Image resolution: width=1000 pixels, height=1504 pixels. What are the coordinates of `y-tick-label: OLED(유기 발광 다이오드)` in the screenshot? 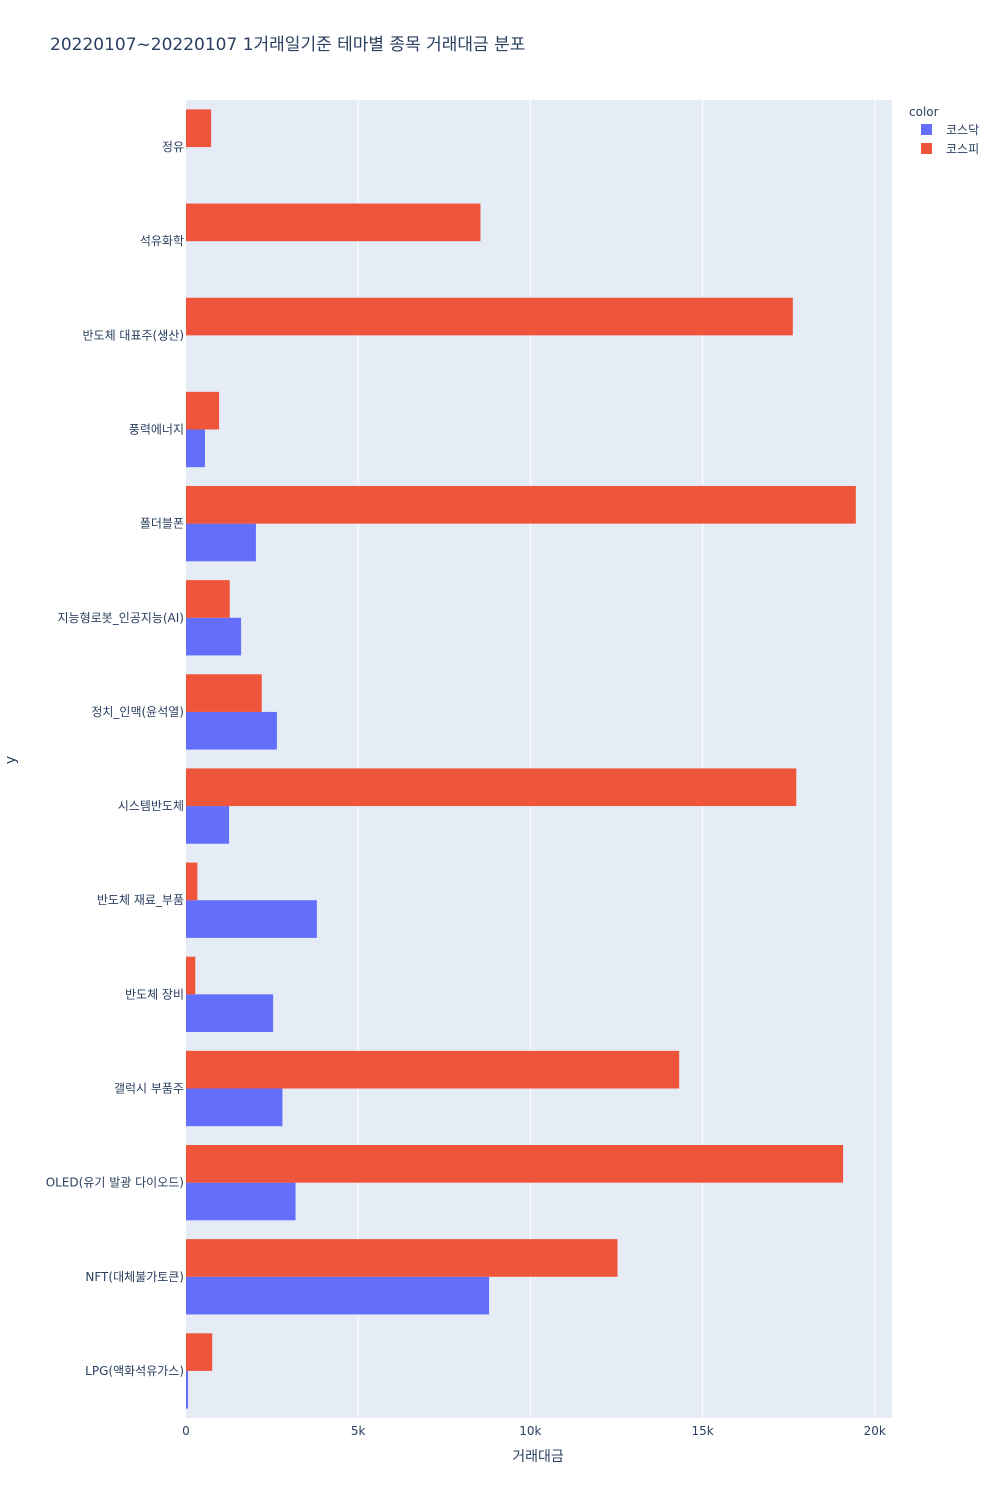 It's located at (115, 1183).